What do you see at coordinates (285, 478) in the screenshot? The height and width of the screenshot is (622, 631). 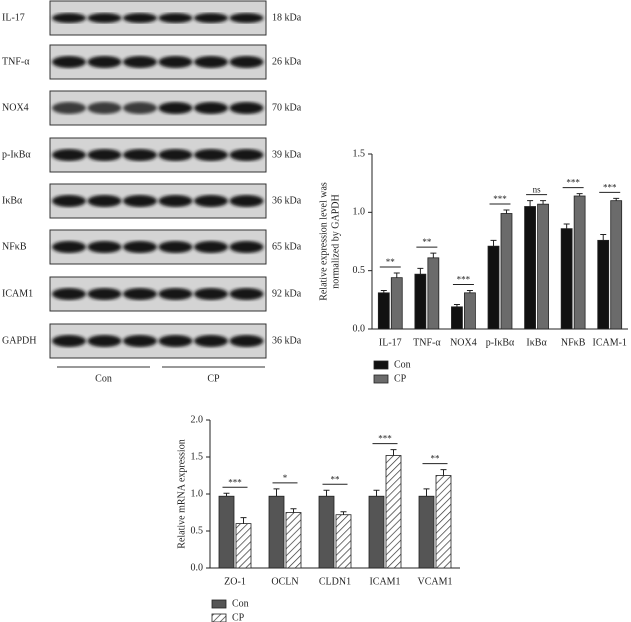 I see `significance-label: *` at bounding box center [285, 478].